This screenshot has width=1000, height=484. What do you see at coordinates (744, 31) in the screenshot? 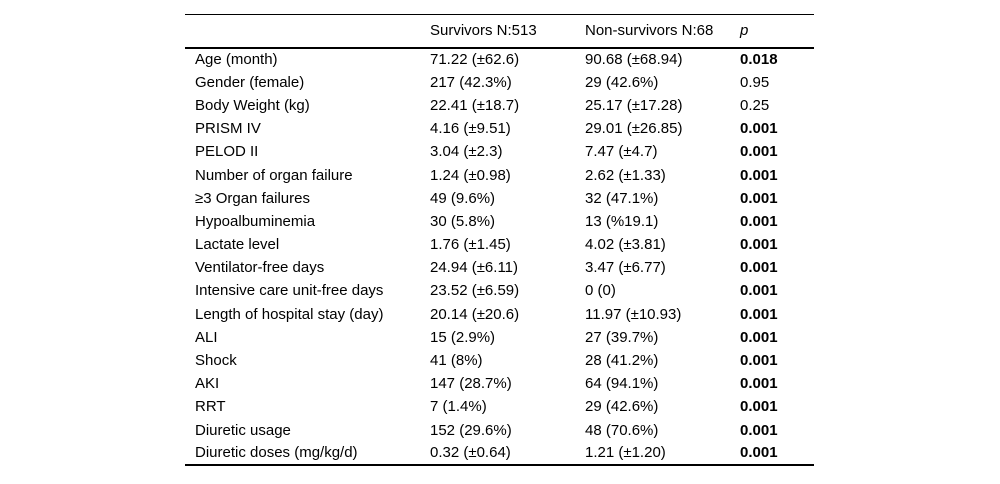
I see `header-p: p` at bounding box center [744, 31].